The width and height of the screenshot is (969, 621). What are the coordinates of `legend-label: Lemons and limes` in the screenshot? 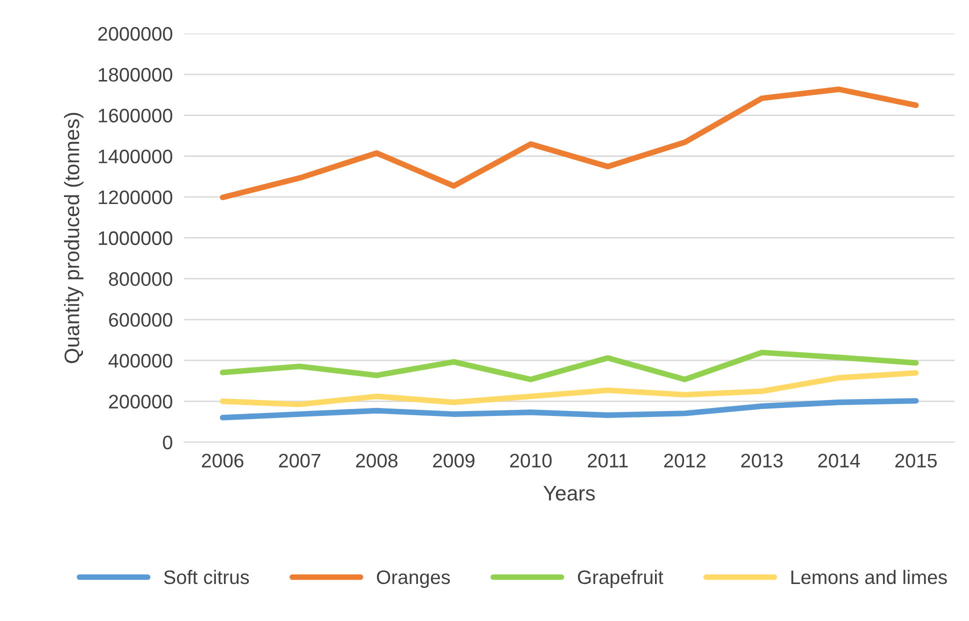 It's located at (869, 577).